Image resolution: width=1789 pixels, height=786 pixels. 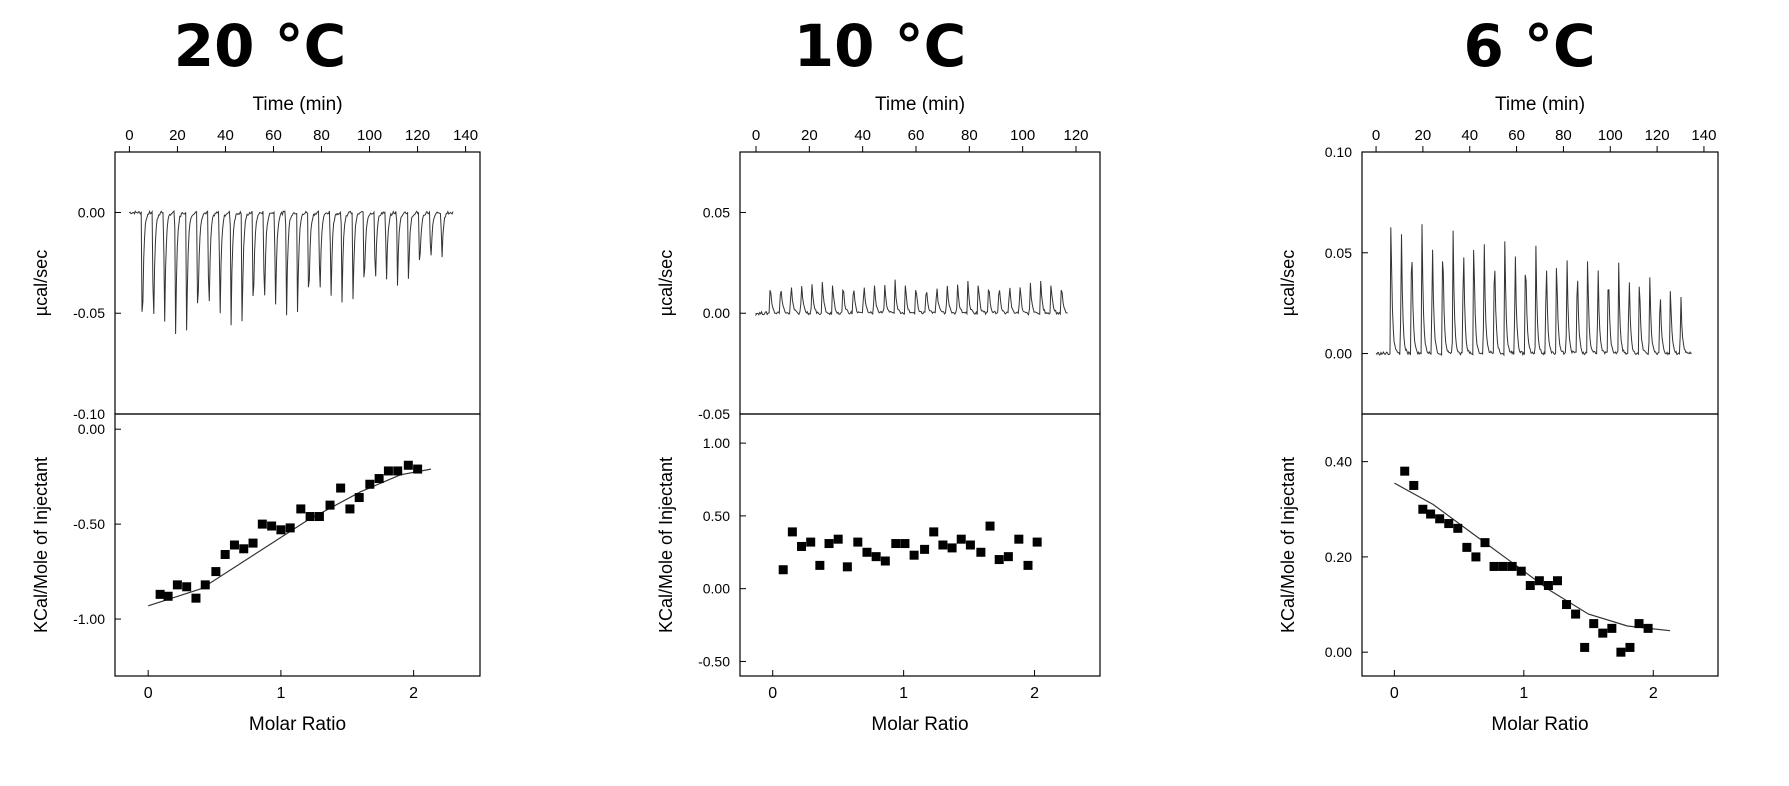 I want to click on panel-title: 6 °C, so click(x=1529, y=46).